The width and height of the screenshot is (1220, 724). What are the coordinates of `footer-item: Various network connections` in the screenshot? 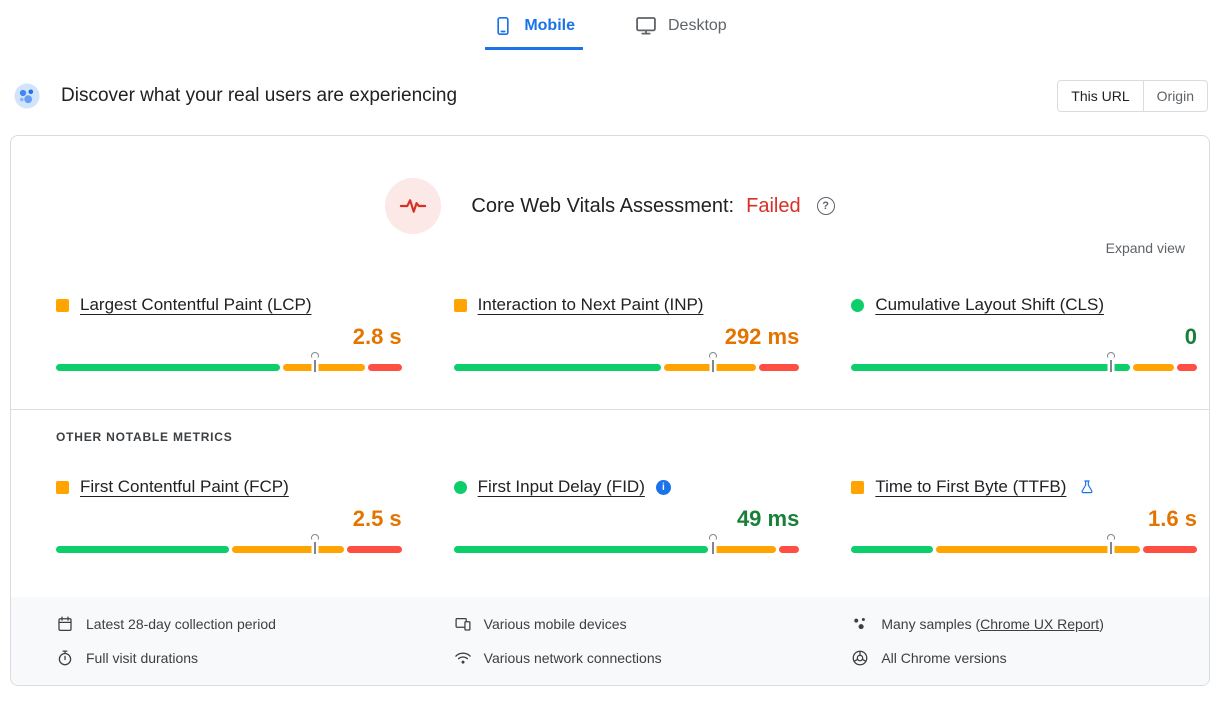 It's located at (627, 658).